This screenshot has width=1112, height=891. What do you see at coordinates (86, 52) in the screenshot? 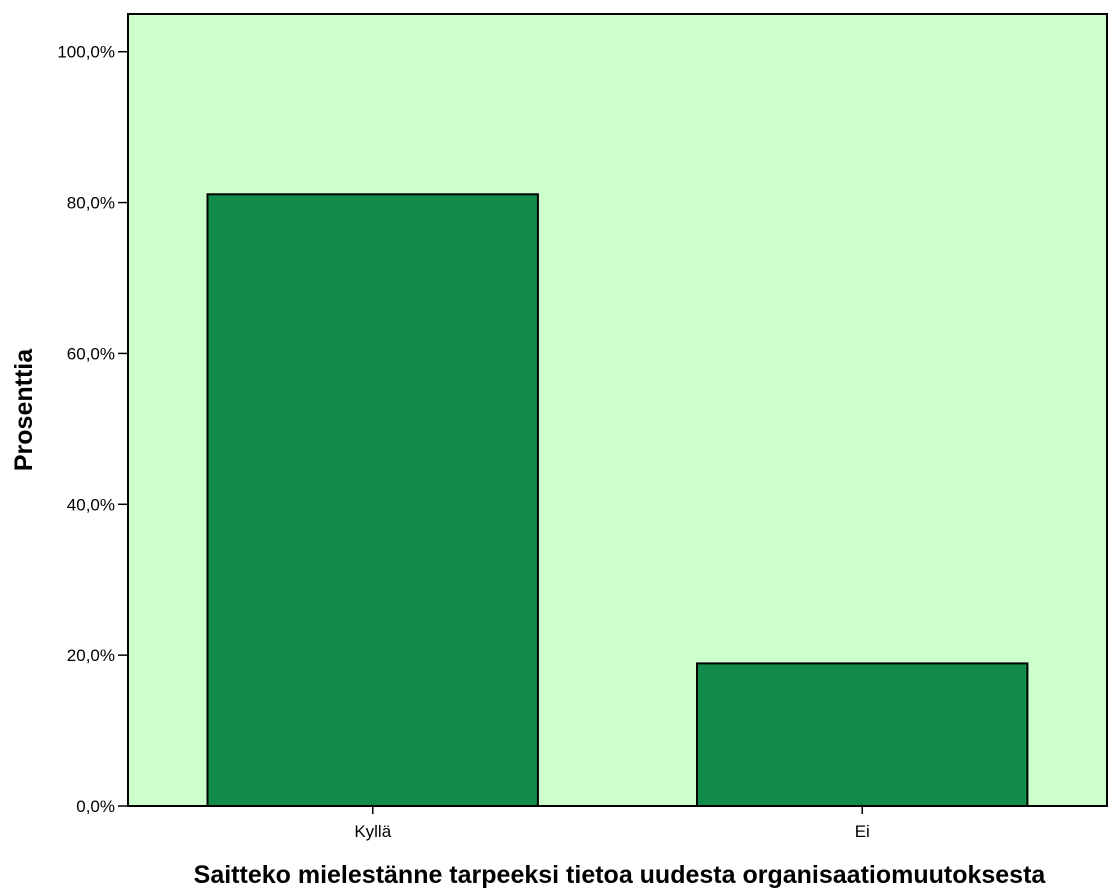
I see `y-tick-label-5: 100,0%` at bounding box center [86, 52].